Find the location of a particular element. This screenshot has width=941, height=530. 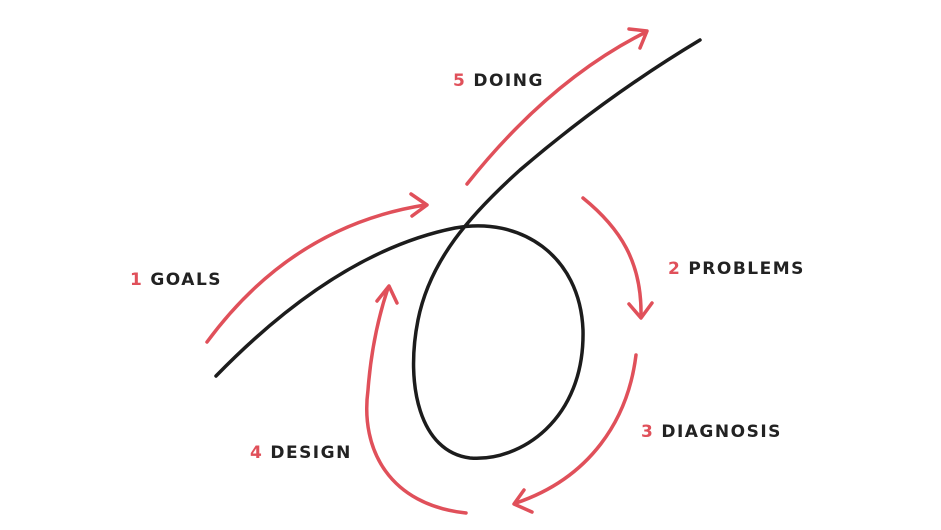

step-label-design: 4 DESIGN is located at coordinates (301, 453).